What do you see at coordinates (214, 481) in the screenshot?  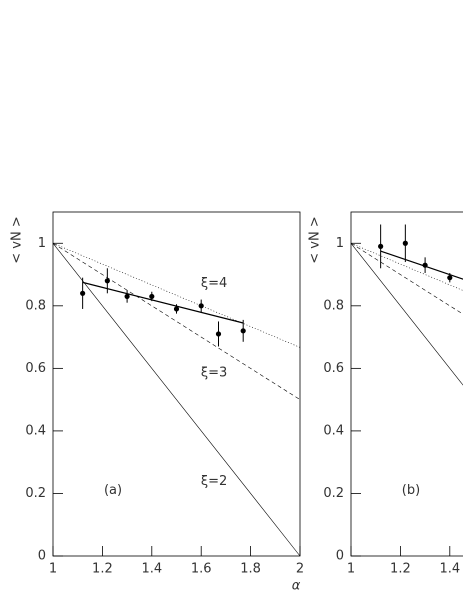 I see `line-label: ξ=2` at bounding box center [214, 481].